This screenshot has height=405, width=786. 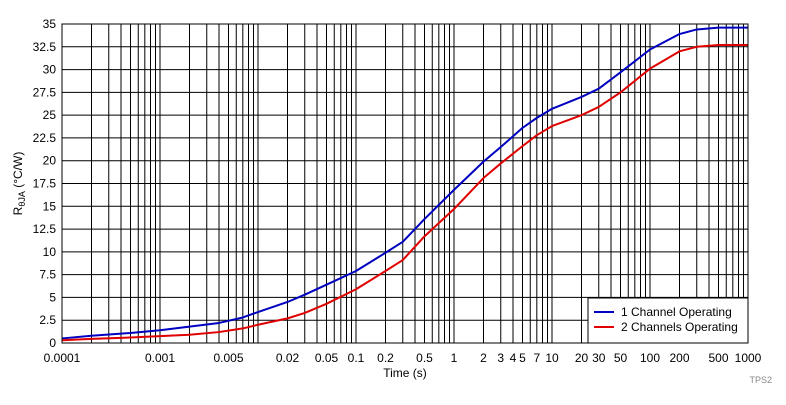 I want to click on y-tick-label: 25, so click(x=50, y=115).